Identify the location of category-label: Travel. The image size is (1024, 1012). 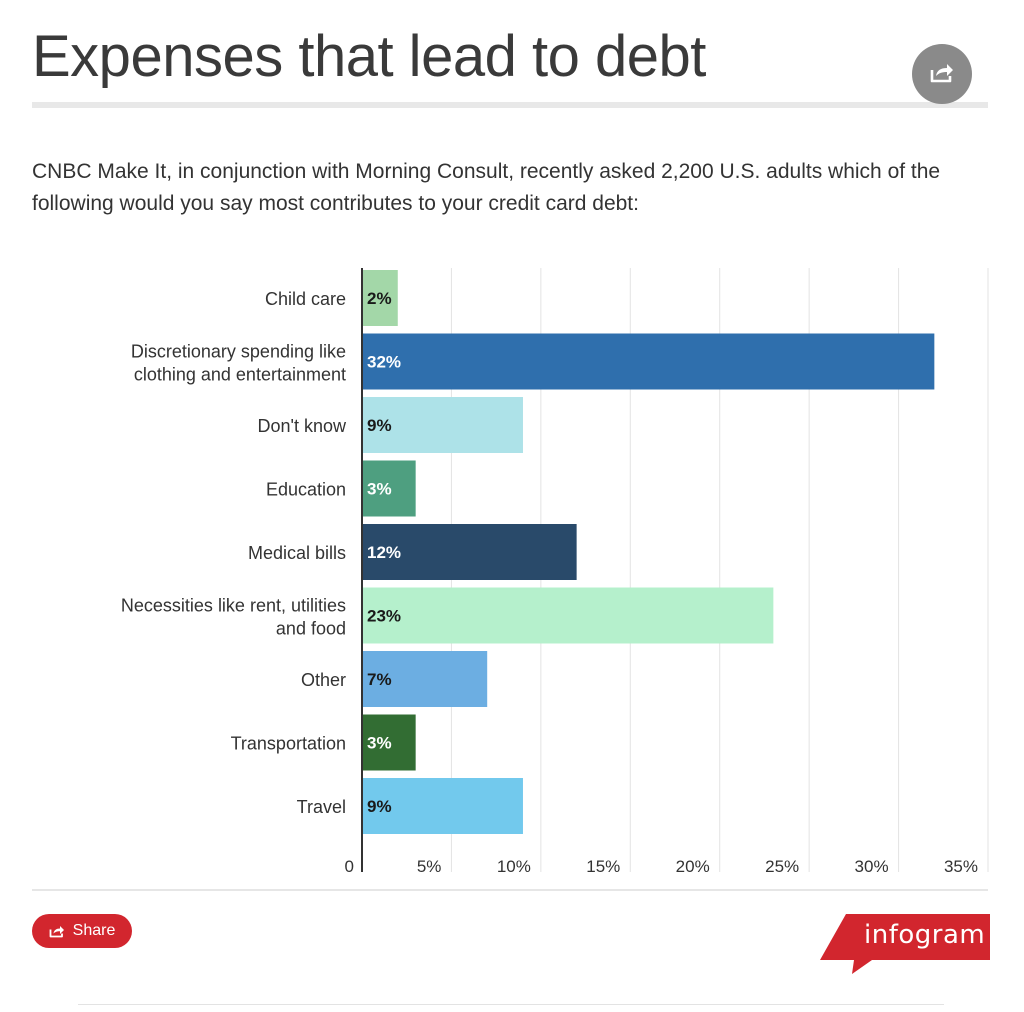
(321, 807).